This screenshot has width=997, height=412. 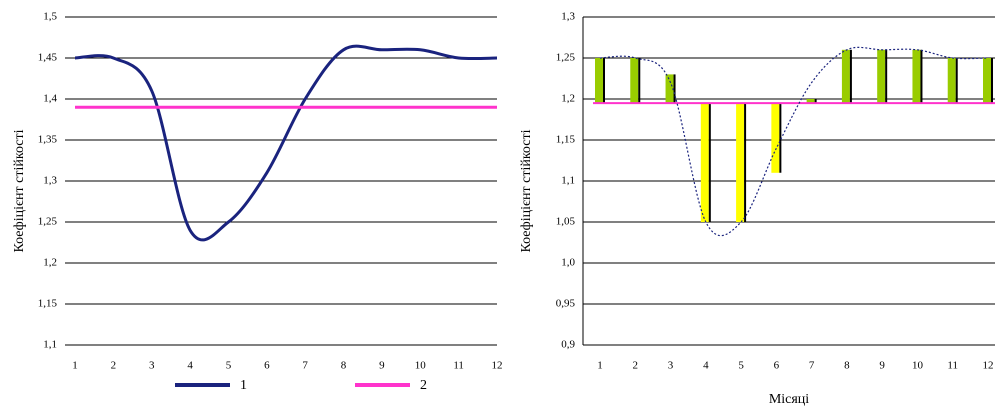 I want to click on legend-label: 2, so click(x=423, y=385).